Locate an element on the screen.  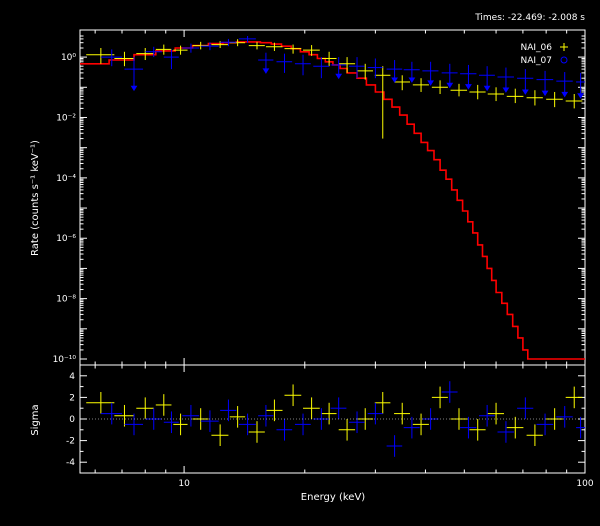
y-tick-label: -4 is located at coordinates (70, 463).